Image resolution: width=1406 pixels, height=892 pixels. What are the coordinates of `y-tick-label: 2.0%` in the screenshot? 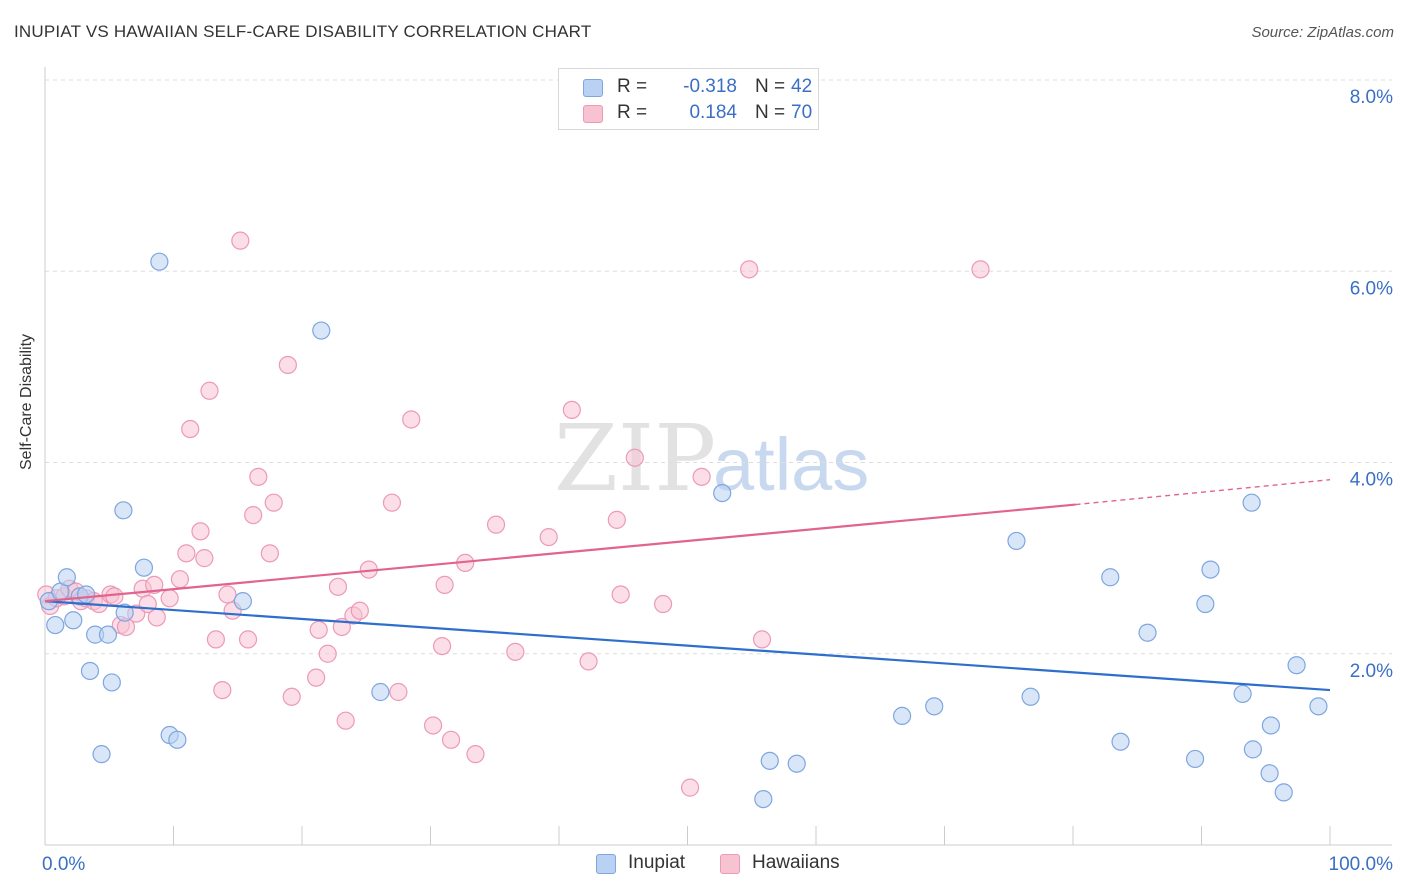 It's located at (1371, 671).